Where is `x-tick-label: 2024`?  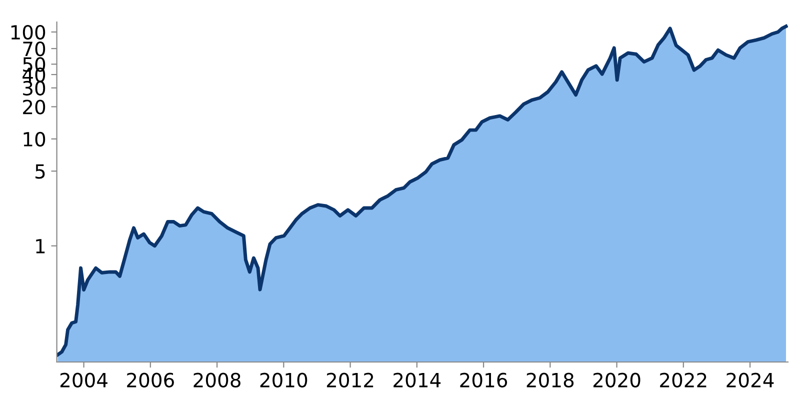 x-tick-label: 2024 is located at coordinates (750, 380).